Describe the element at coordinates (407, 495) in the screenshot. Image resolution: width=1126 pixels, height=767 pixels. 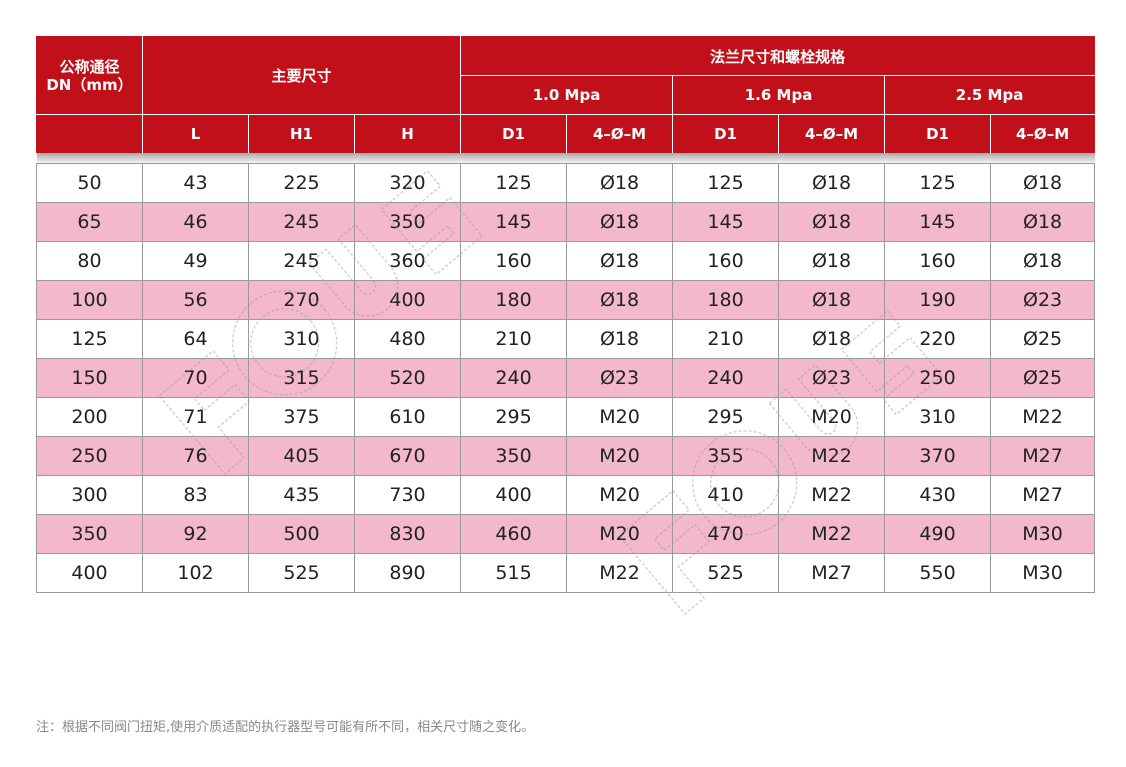
I see `cell-h: 730` at that location.